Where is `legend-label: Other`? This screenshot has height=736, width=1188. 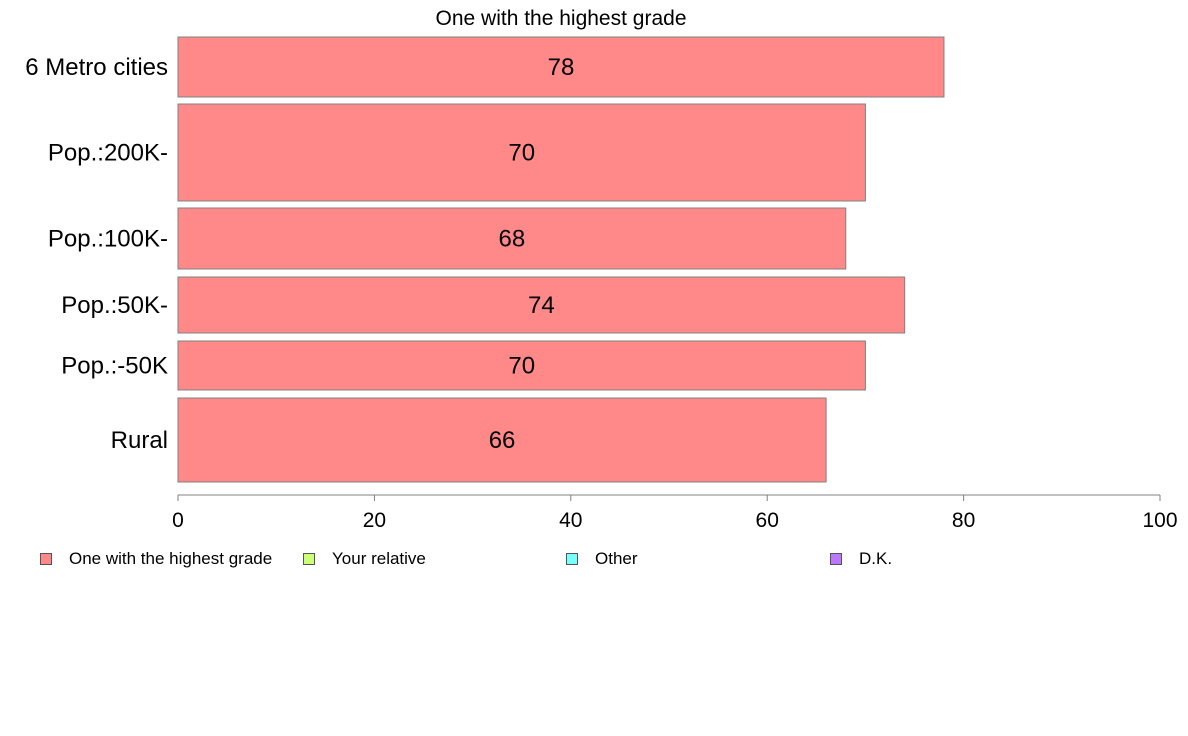 legend-label: Other is located at coordinates (616, 558).